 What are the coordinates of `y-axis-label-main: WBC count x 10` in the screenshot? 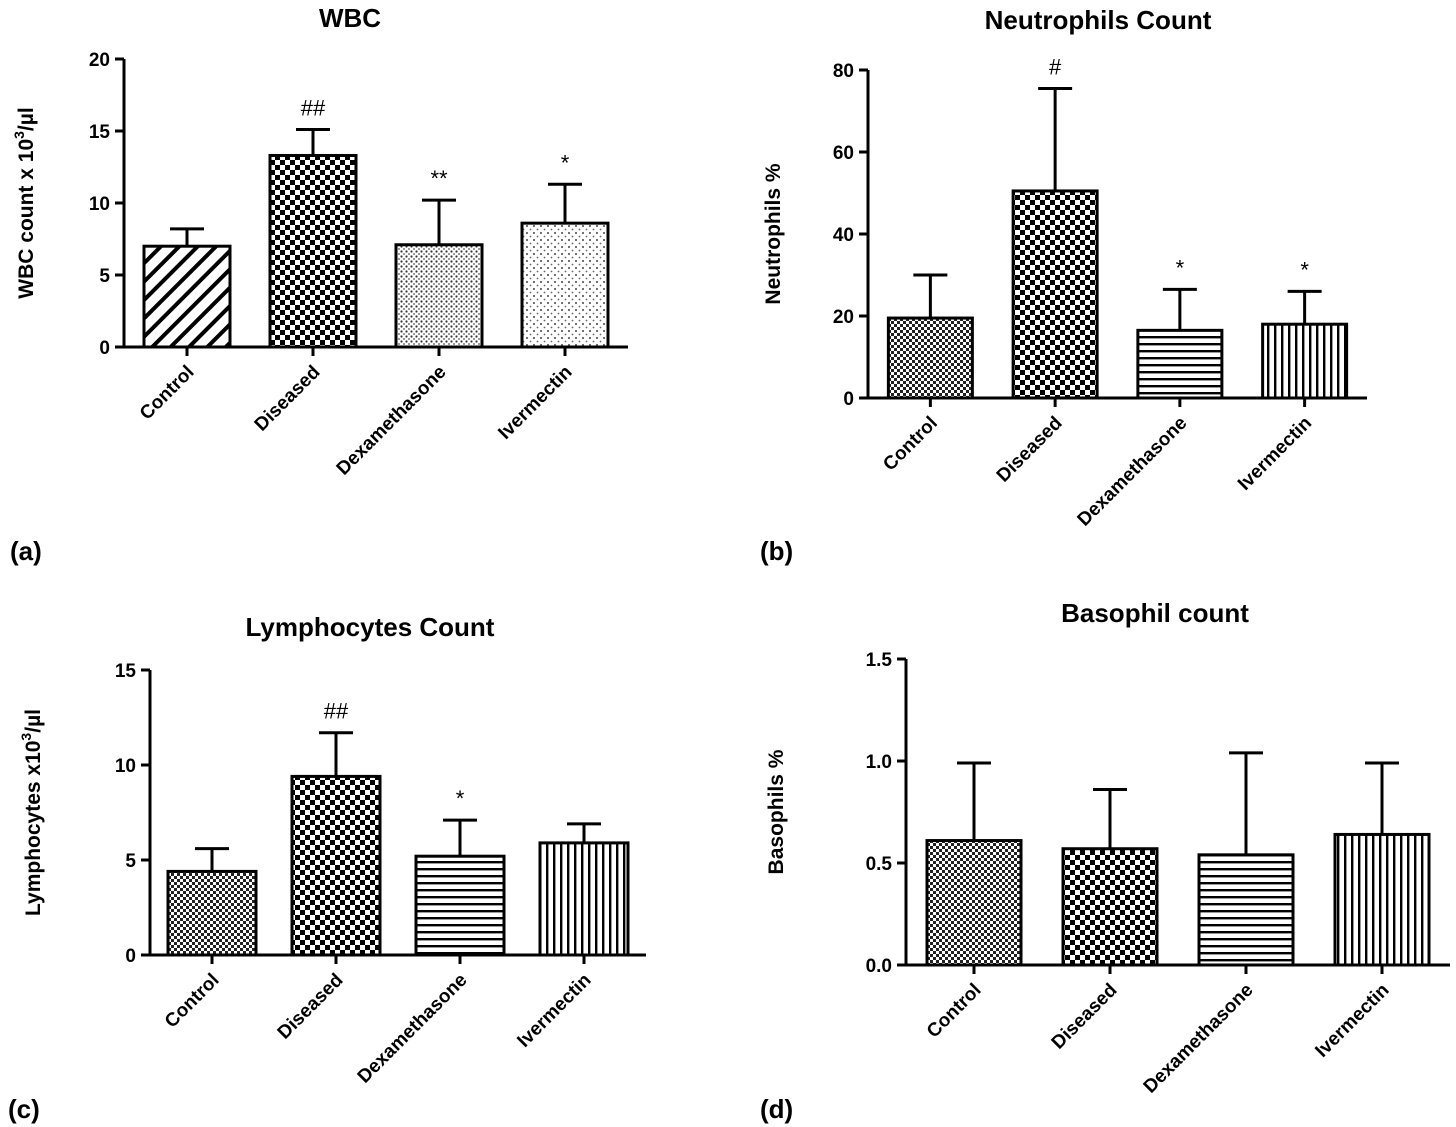 It's located at (26, 219).